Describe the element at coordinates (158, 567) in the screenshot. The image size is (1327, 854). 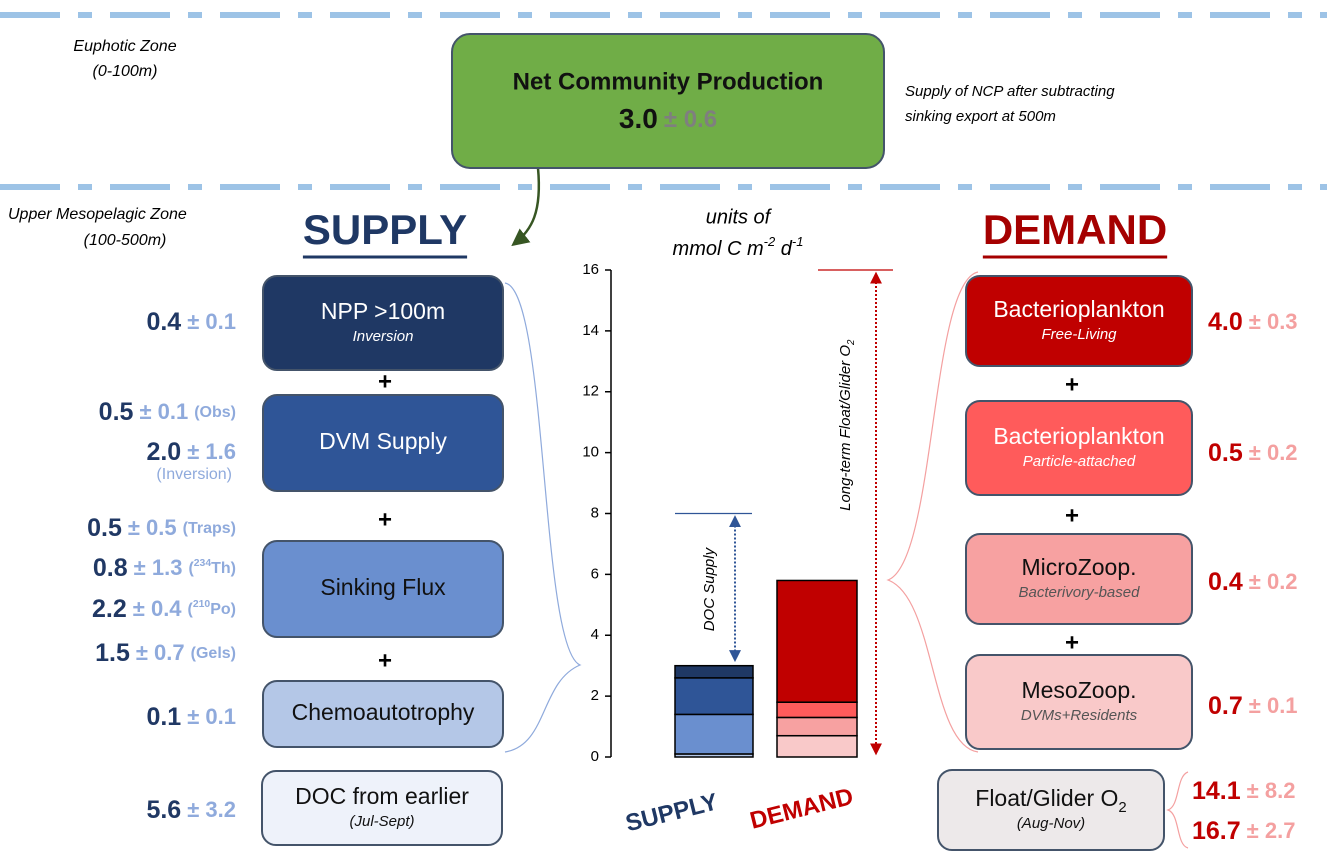
I see `estimate-error: ± 1.3` at that location.